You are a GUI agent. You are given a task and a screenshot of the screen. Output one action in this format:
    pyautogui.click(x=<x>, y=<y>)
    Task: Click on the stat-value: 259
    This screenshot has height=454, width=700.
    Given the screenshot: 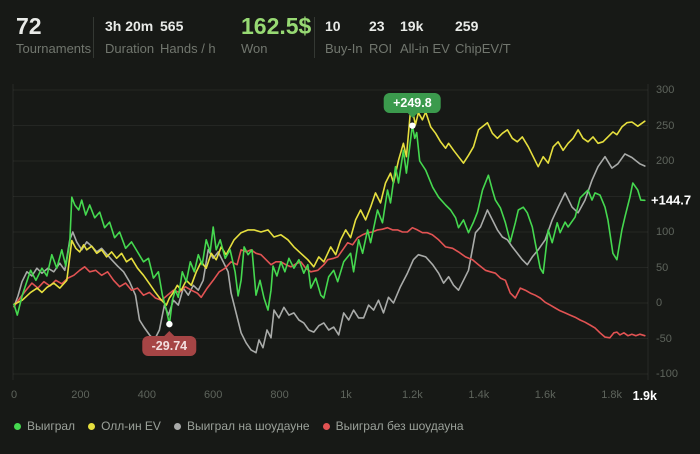 What is the action you would take?
    pyautogui.click(x=467, y=26)
    